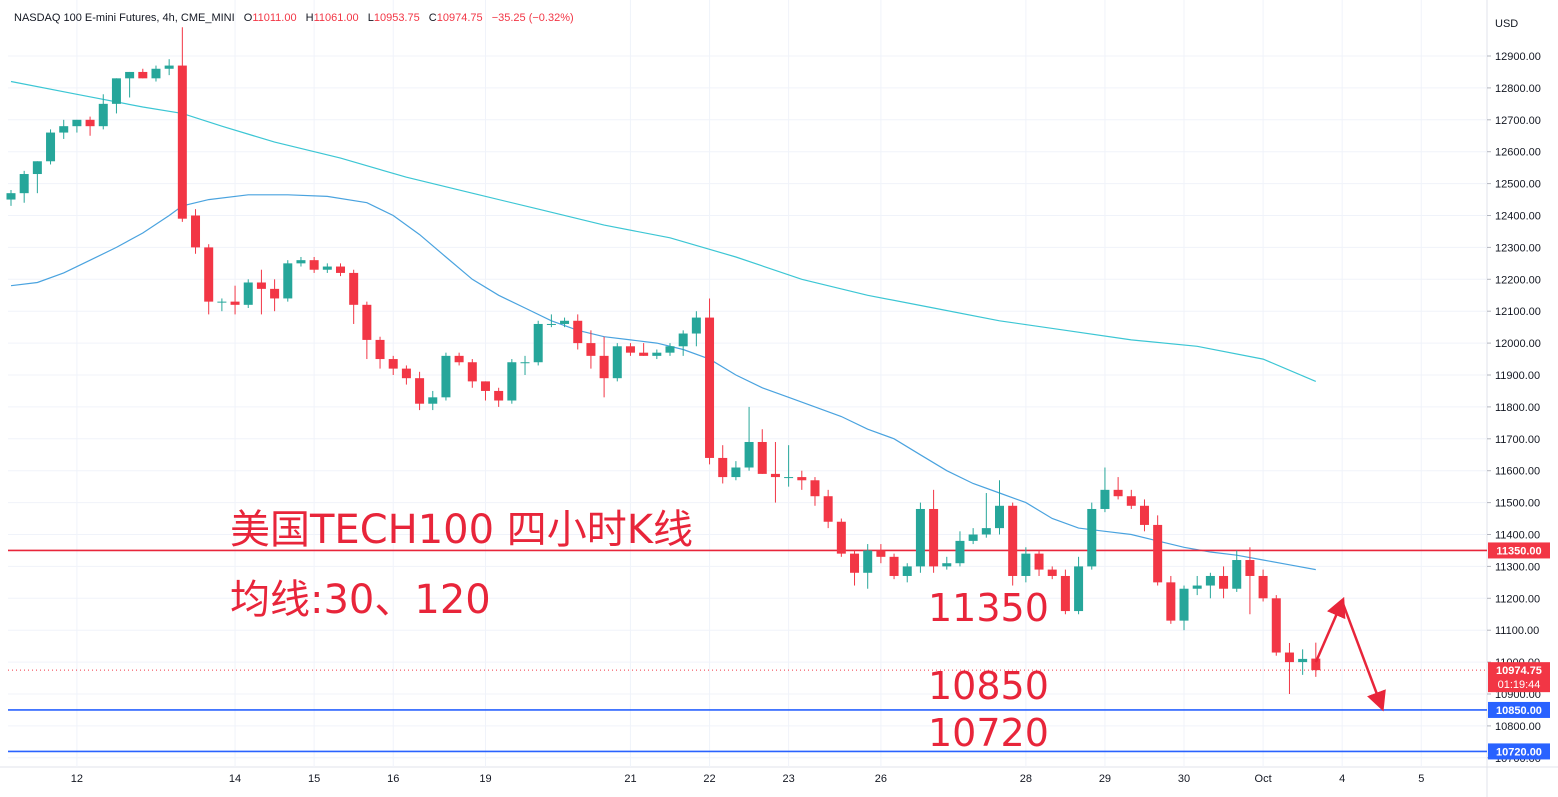  Describe the element at coordinates (1519, 651) in the screenshot. I see `price-labels: 11350.00 10974.75 01:19:44 10850.00 10720.00` at that location.